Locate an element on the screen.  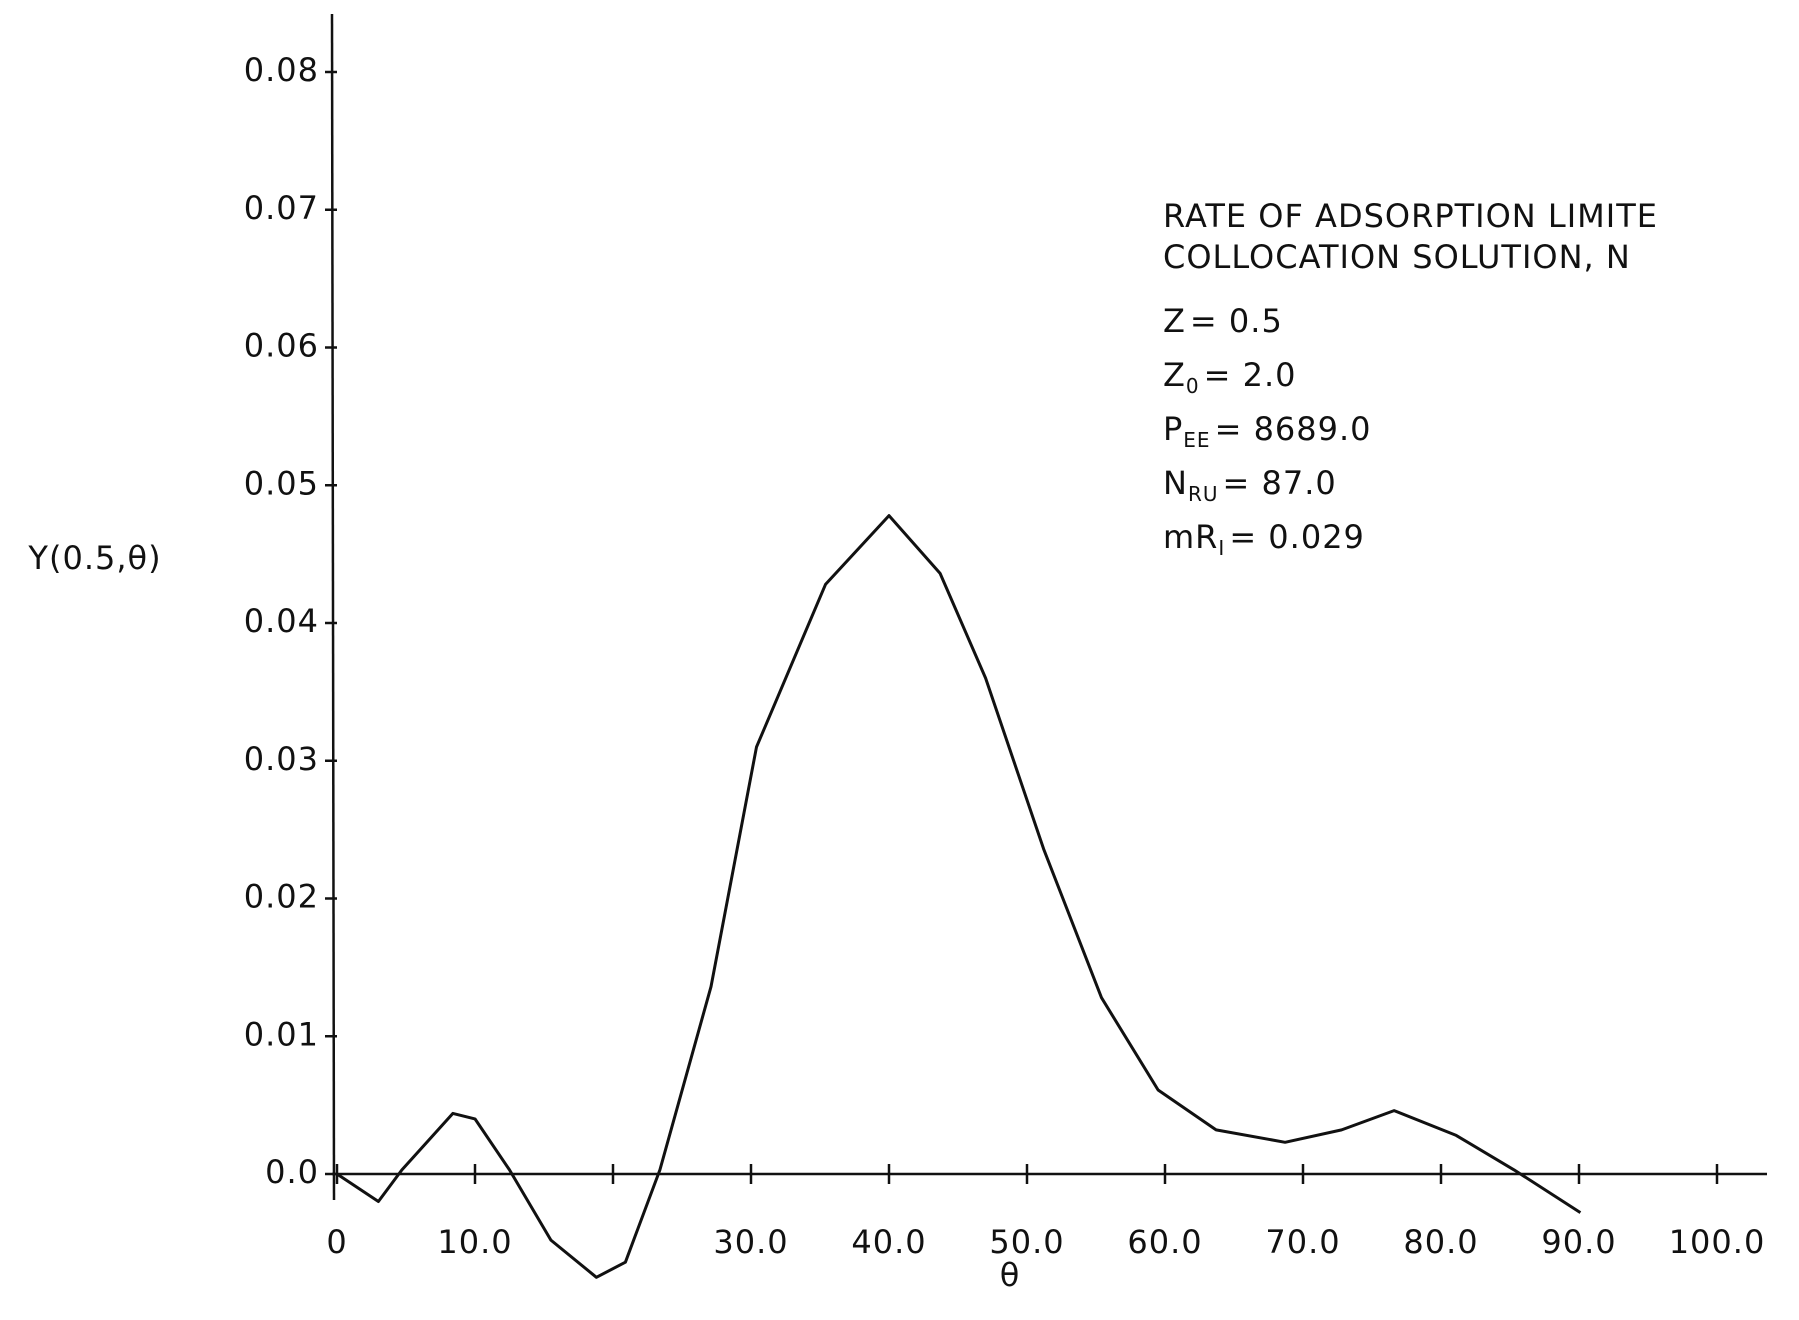
chart-title: COLLOCATION SOLUTION, N is located at coordinates (1397, 257).